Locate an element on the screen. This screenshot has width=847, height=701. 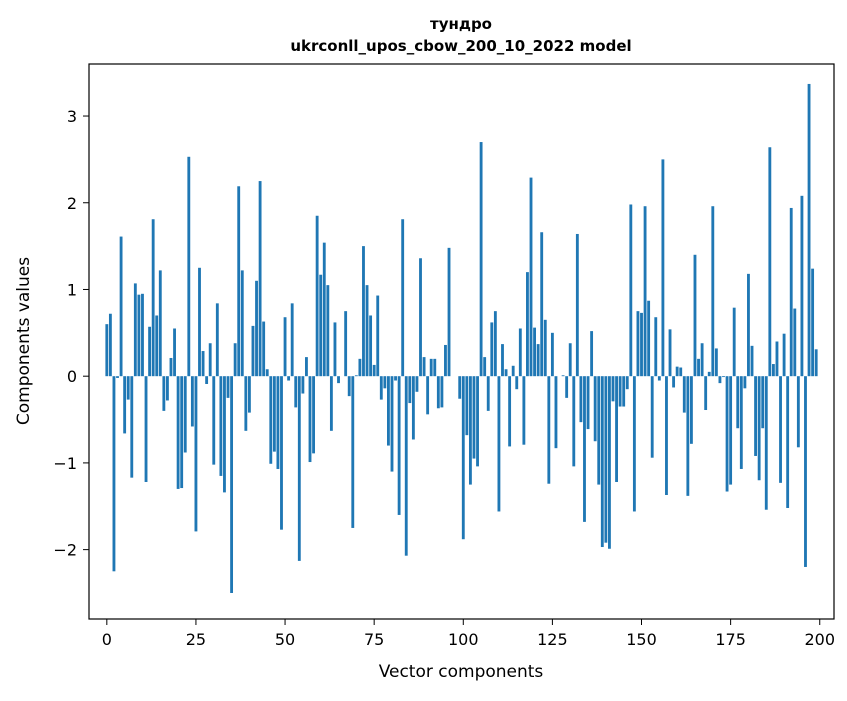
y-tick-label: −1 is located at coordinates (65, 463).